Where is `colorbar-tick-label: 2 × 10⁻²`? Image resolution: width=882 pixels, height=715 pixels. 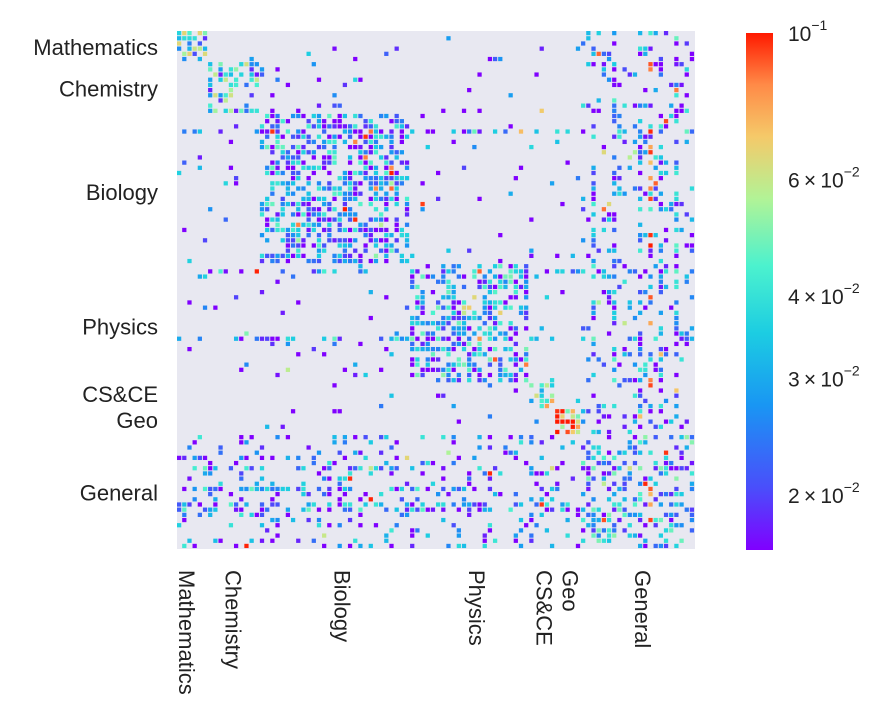 colorbar-tick-label: 2 × 10⁻² is located at coordinates (824, 493).